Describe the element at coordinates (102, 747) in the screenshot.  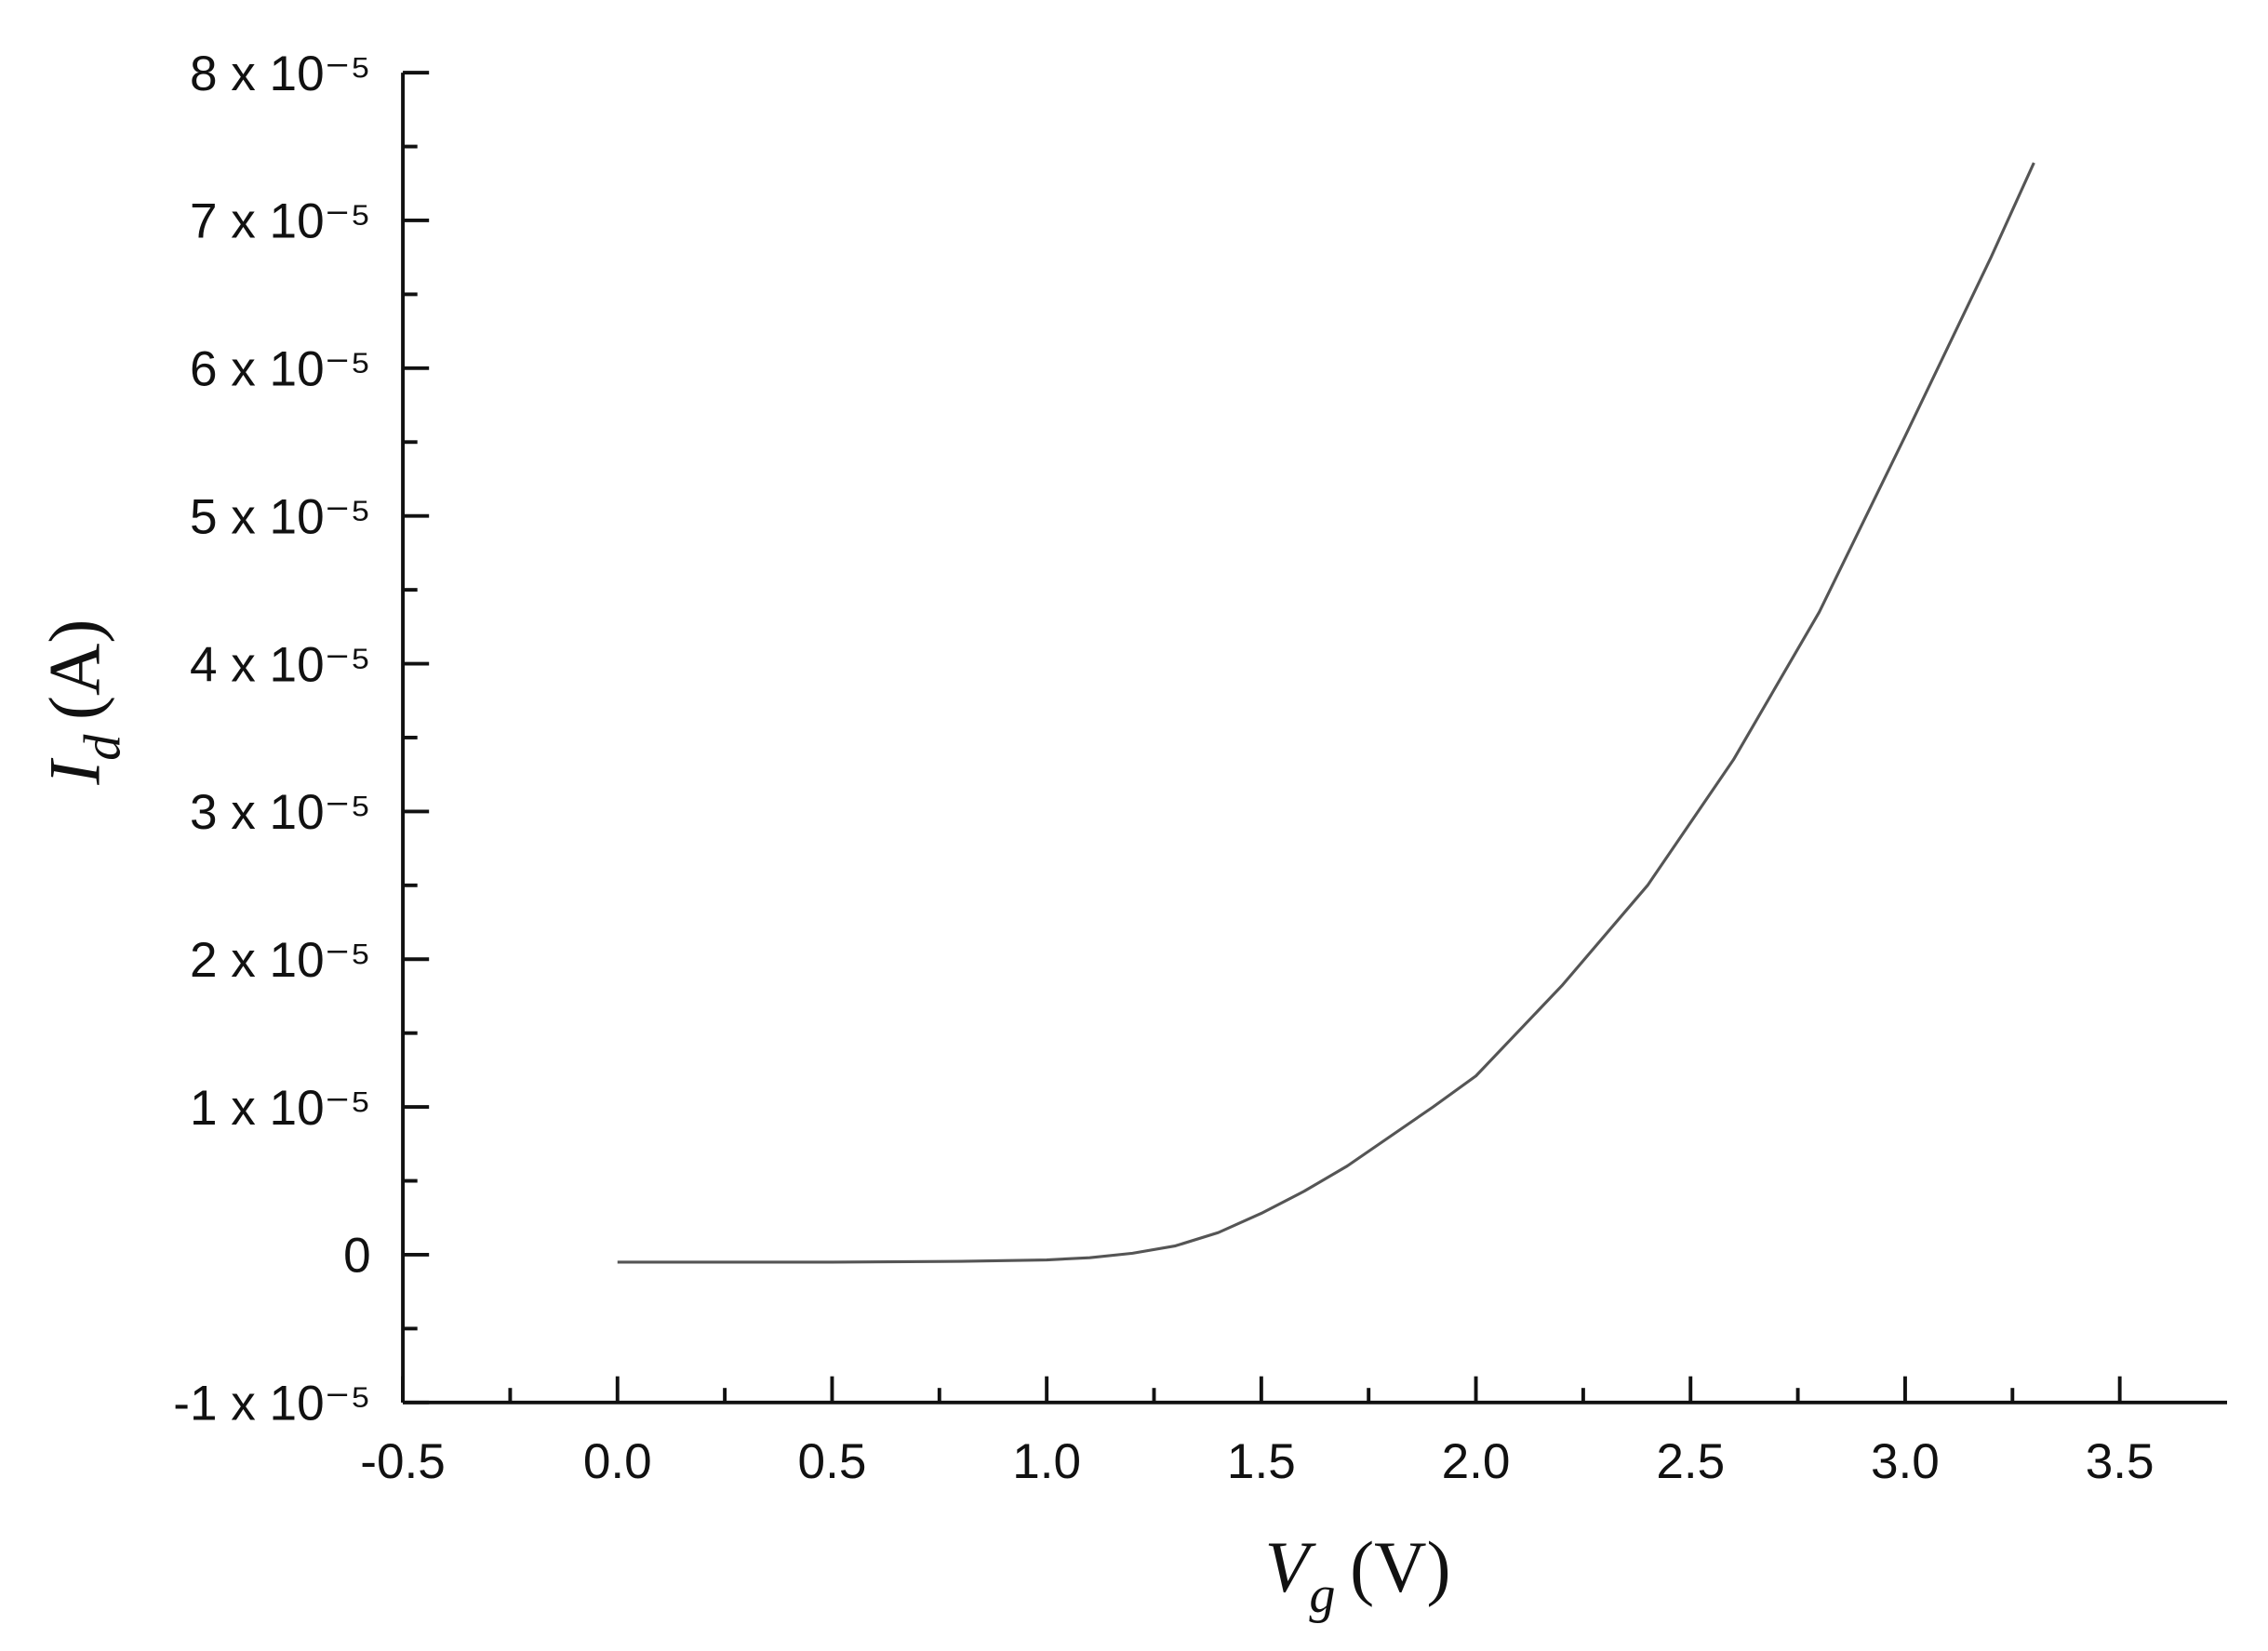
I see `y-label-subscript: d` at that location.